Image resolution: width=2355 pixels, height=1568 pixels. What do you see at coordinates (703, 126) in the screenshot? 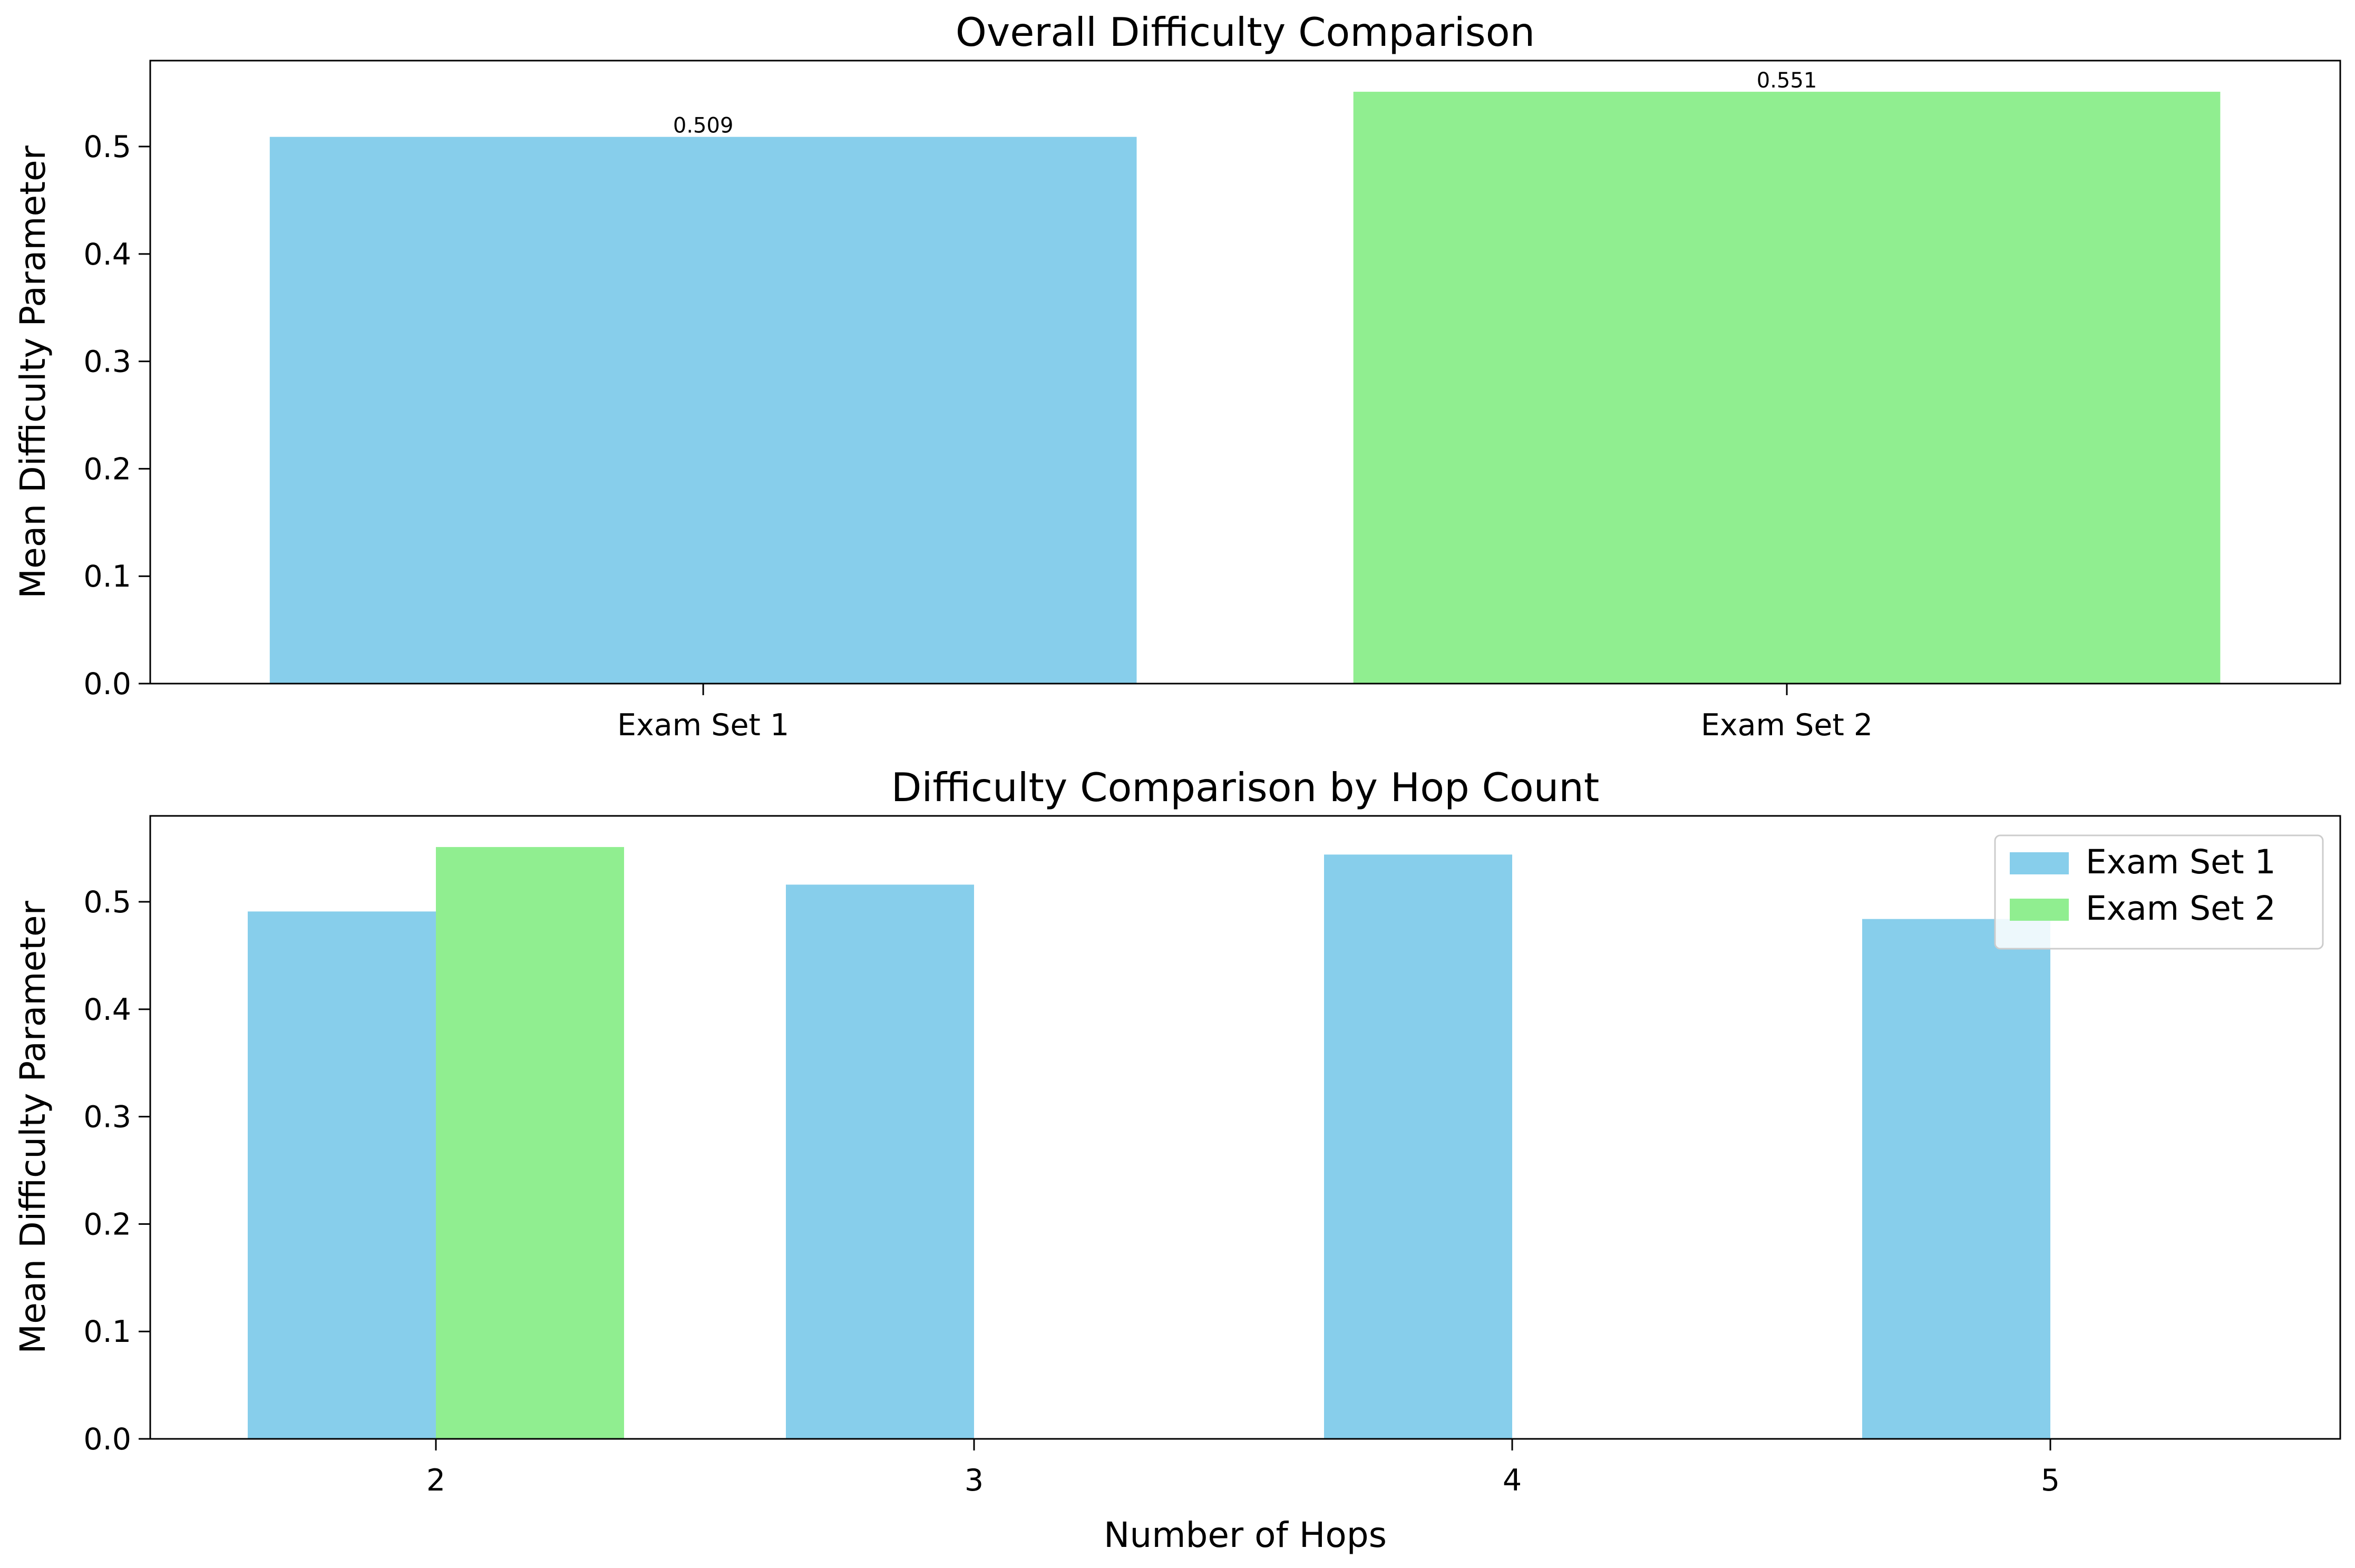
I see `data-label: 0.509` at bounding box center [703, 126].